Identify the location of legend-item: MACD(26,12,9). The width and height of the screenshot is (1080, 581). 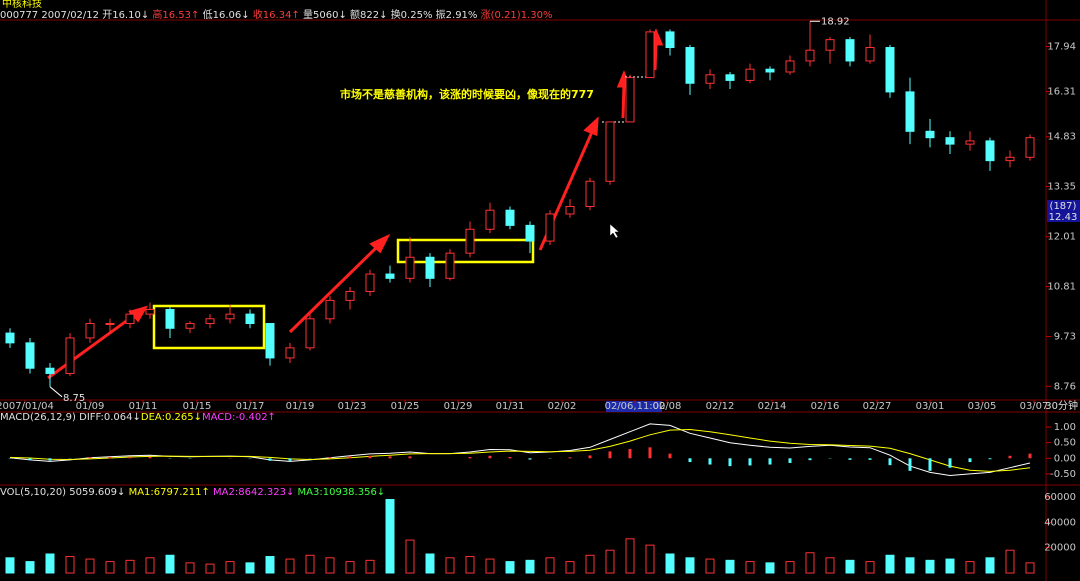
(38, 417).